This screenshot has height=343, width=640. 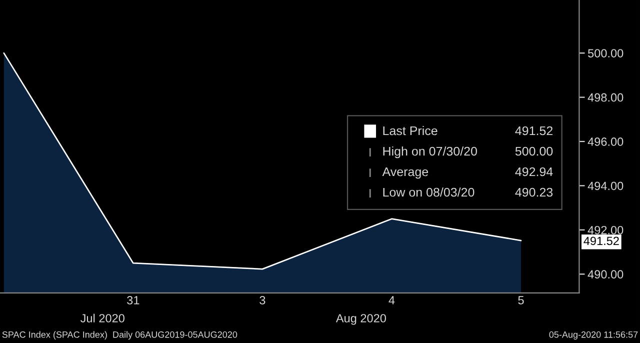 I want to click on x-tick-label: 3, so click(x=263, y=300).